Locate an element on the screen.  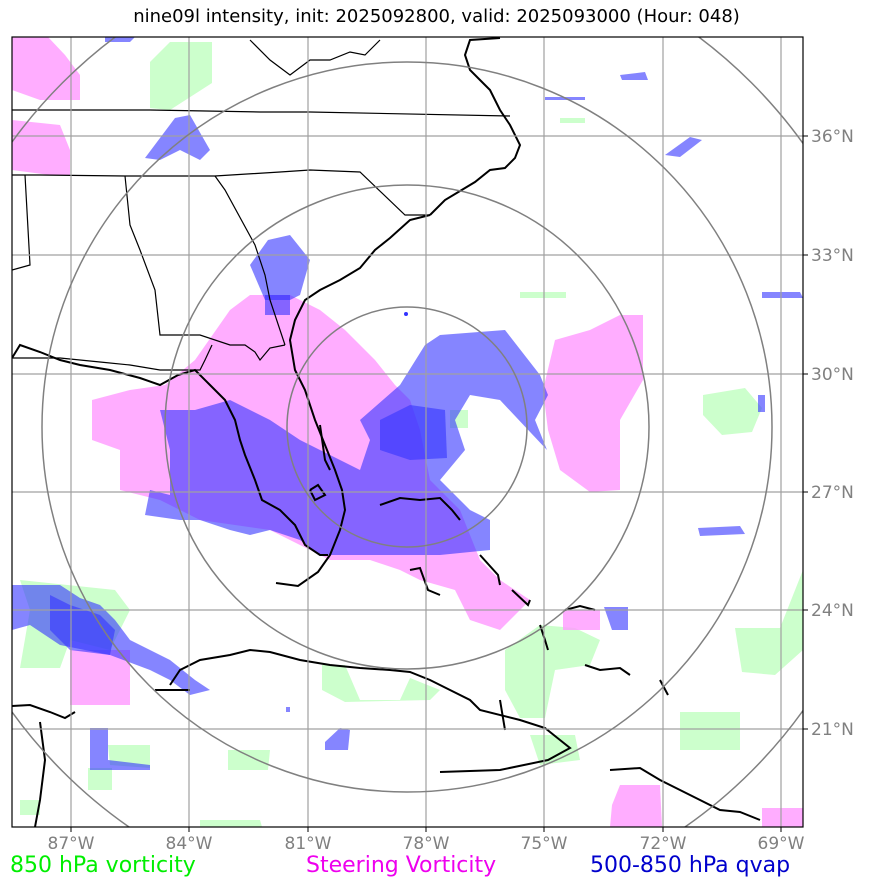
lat-label: 21°N is located at coordinates (832, 730).